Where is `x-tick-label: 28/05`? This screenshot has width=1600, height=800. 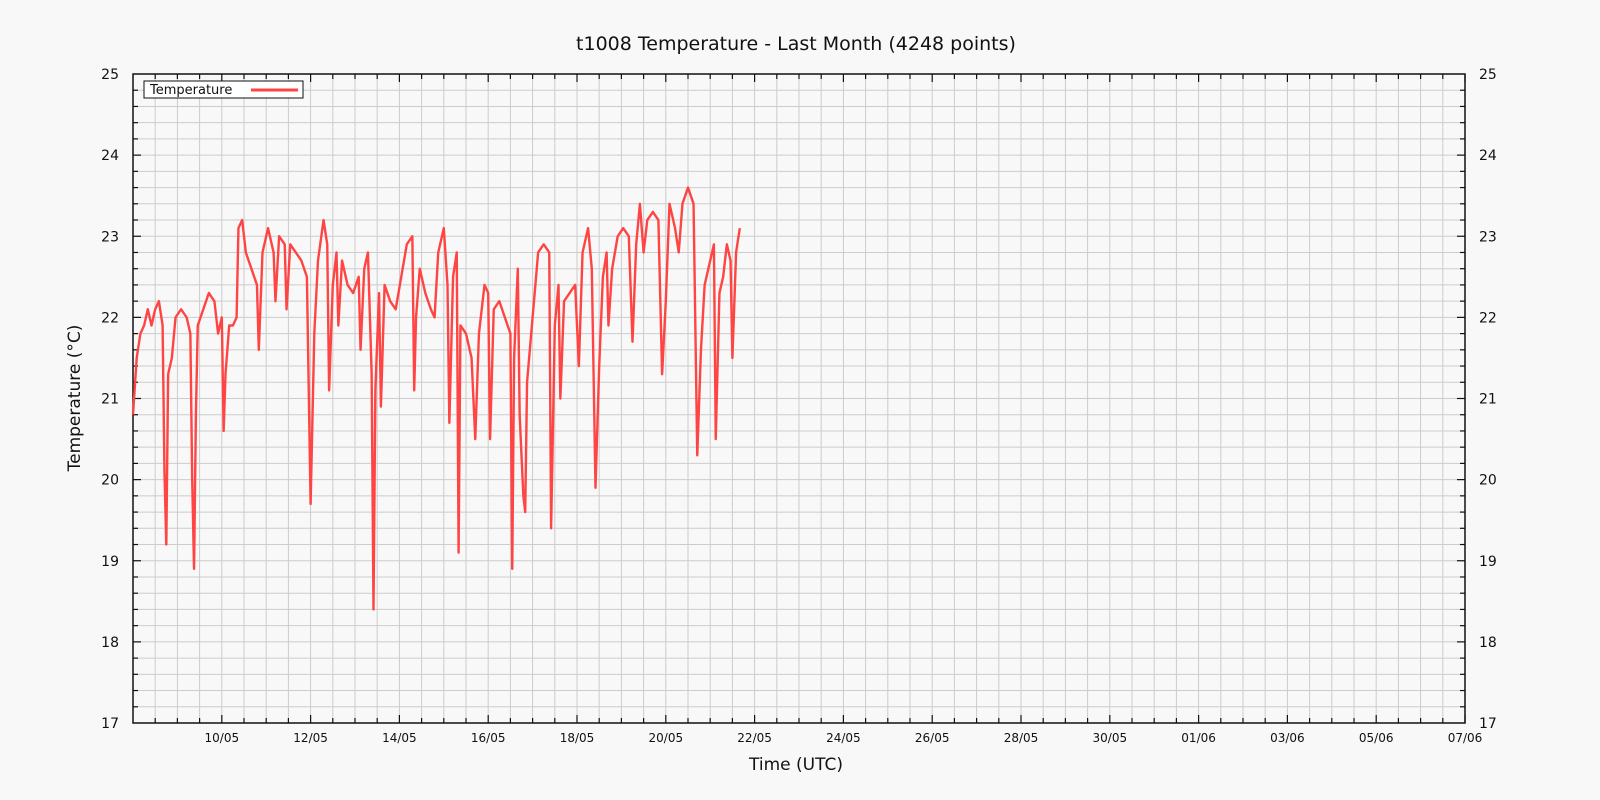 x-tick-label: 28/05 is located at coordinates (1021, 738).